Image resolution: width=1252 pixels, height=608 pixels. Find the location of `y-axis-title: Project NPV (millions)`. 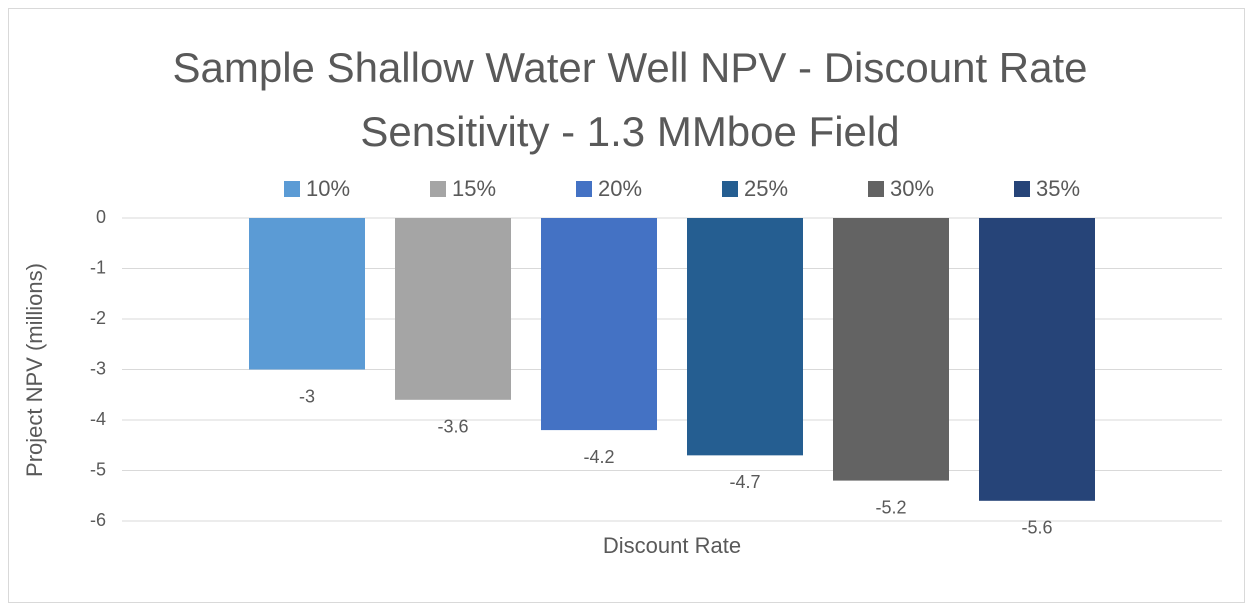

y-axis-title: Project NPV (millions) is located at coordinates (34, 370).